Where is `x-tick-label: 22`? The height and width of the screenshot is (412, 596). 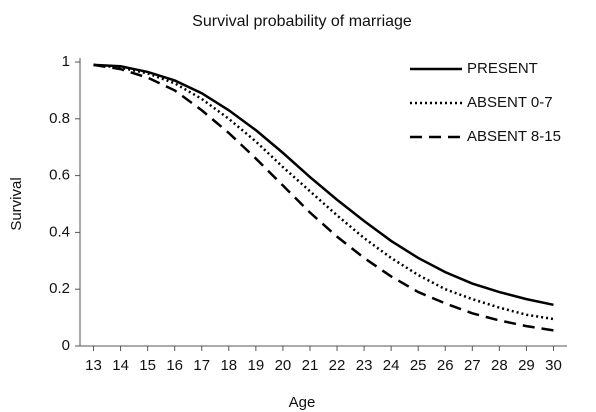
x-tick-label: 22 is located at coordinates (337, 365).